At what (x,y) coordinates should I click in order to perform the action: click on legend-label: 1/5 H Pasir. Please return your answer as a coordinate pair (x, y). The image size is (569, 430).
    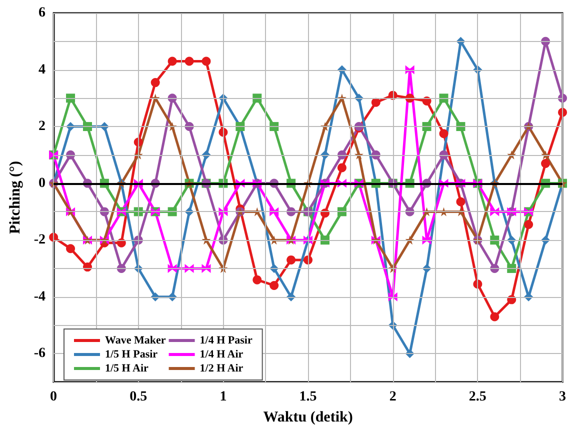
    Looking at the image, I should click on (131, 354).